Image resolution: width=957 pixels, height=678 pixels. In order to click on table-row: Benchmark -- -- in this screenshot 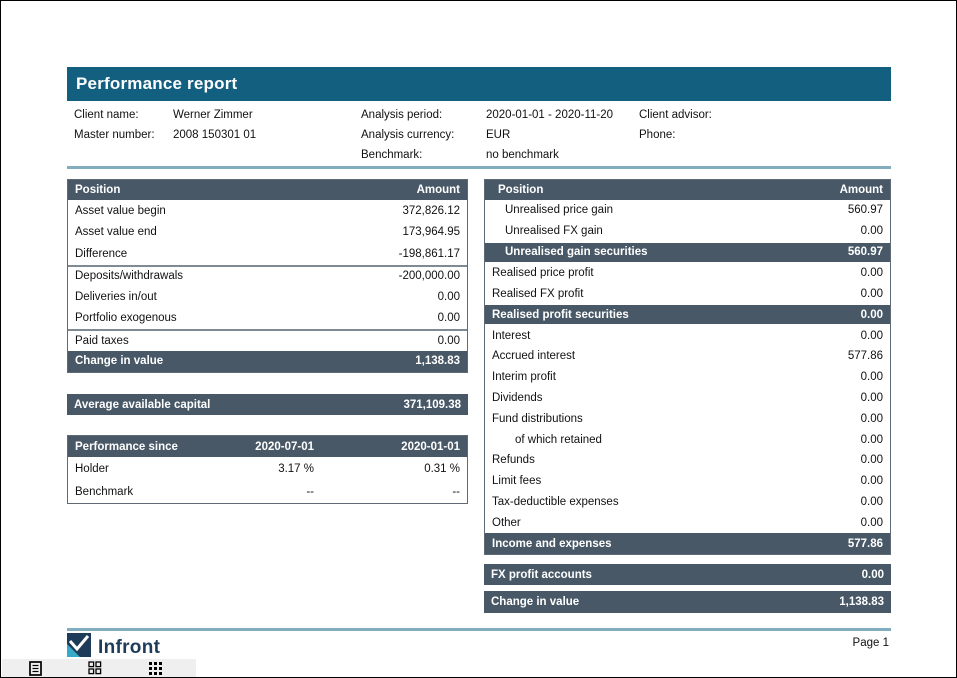, I will do `click(267, 491)`.